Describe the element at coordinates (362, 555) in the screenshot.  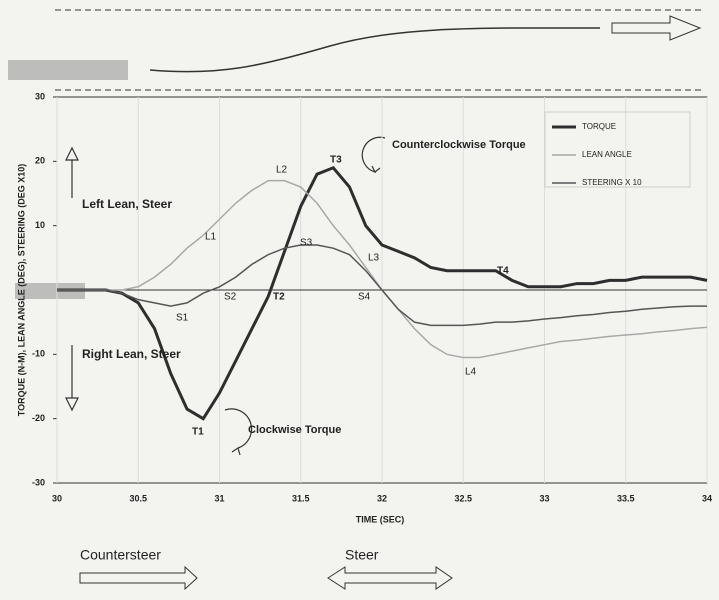
I see `annotation: Steer` at that location.